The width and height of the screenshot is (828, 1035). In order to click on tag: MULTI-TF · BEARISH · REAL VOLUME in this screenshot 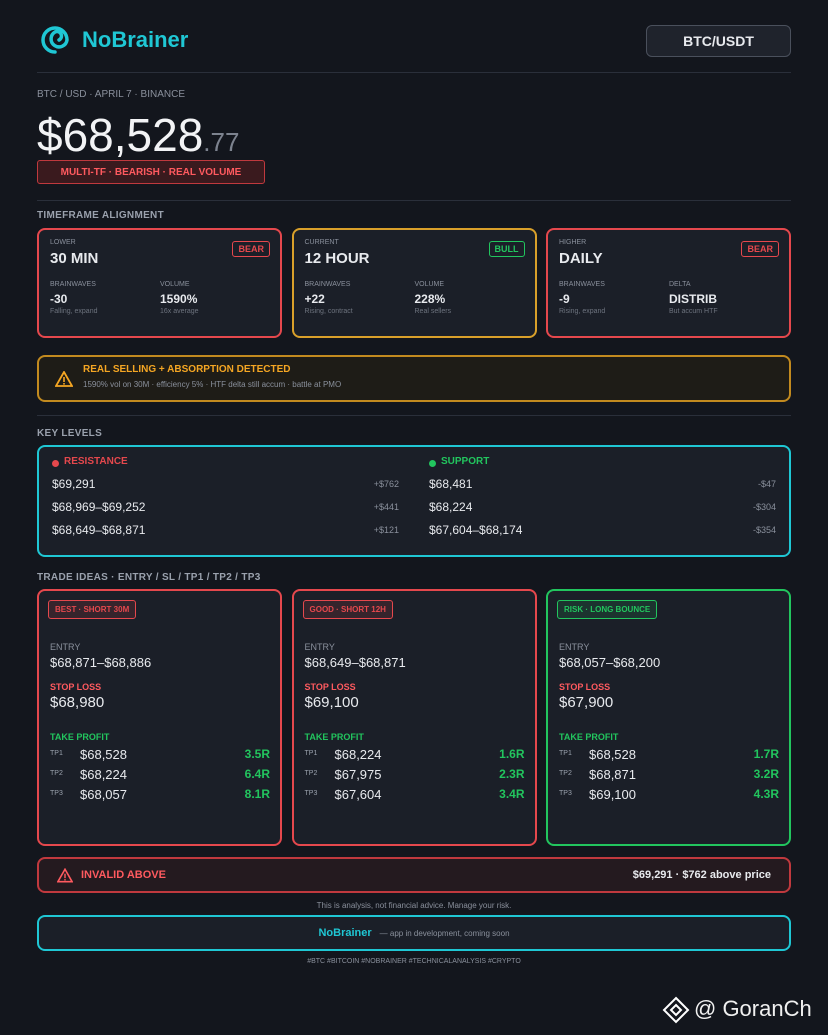, I will do `click(151, 172)`.